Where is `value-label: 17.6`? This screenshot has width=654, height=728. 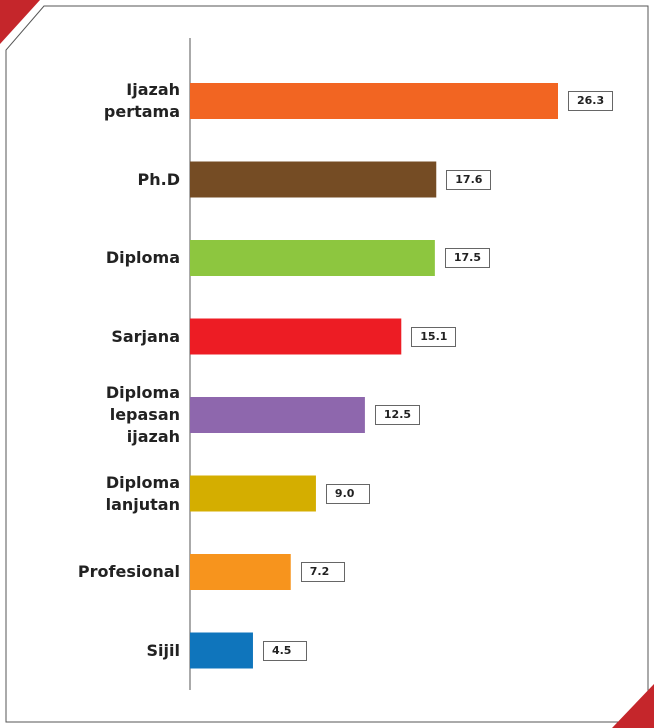 value-label: 17.6 is located at coordinates (469, 179).